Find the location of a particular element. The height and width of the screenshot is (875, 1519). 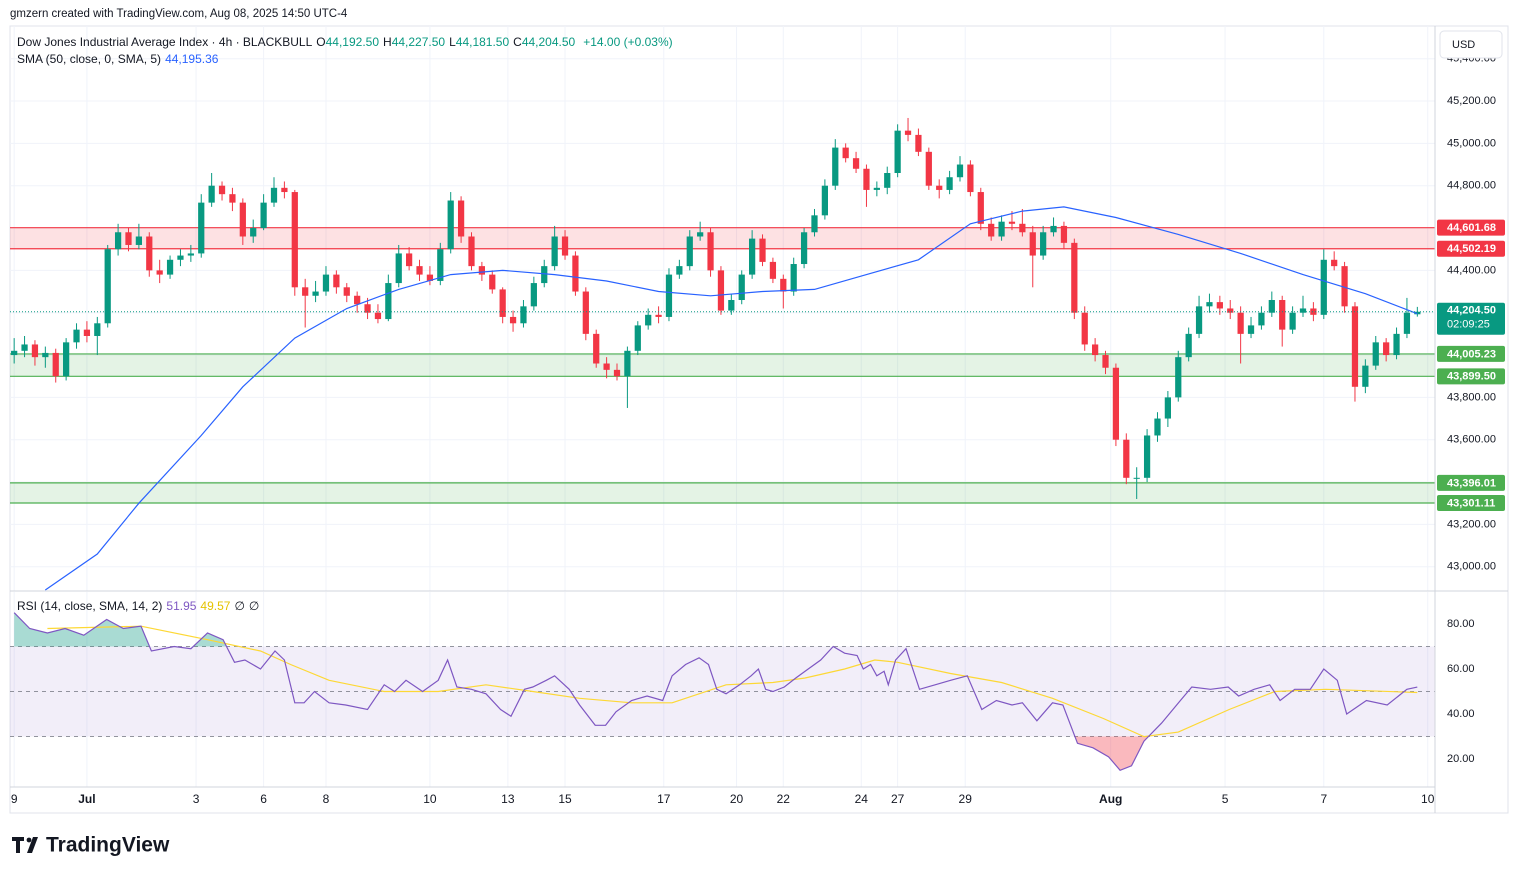

ohlc: O44,192.50 H44,227.50 L44,181.50 C44,204.50 is located at coordinates (447, 42).